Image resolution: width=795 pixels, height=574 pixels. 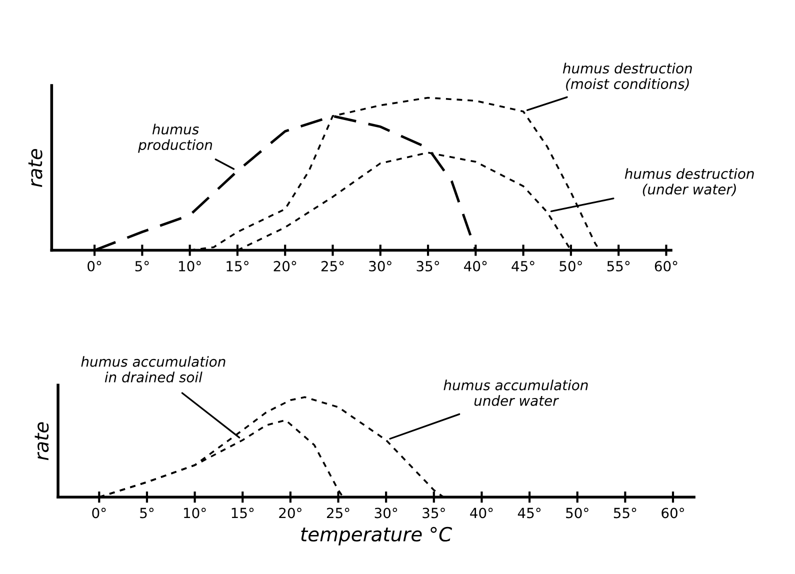 What do you see at coordinates (376, 536) in the screenshot?
I see `x-axis-title: temperature °C` at bounding box center [376, 536].